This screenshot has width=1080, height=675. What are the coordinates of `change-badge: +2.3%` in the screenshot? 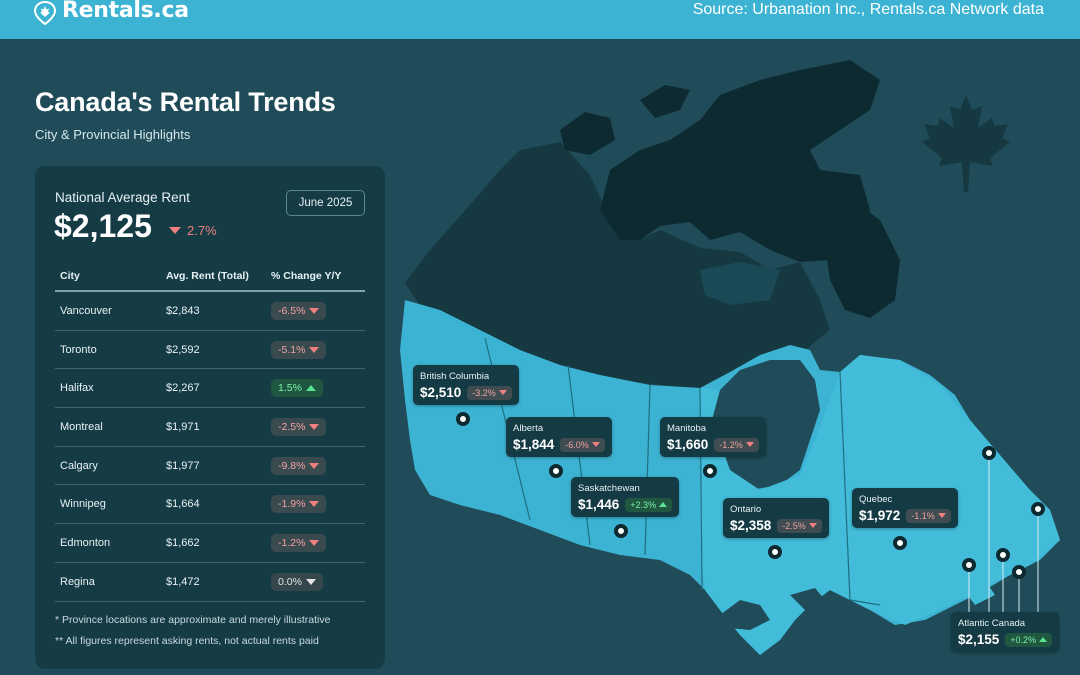 It's located at (649, 504).